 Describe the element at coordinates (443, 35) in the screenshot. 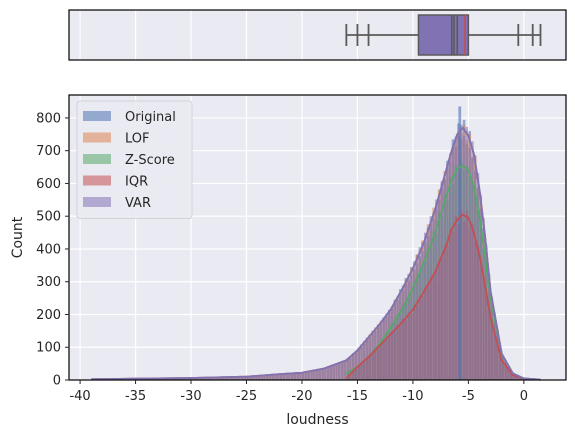

I see `boxplot-marks` at that location.